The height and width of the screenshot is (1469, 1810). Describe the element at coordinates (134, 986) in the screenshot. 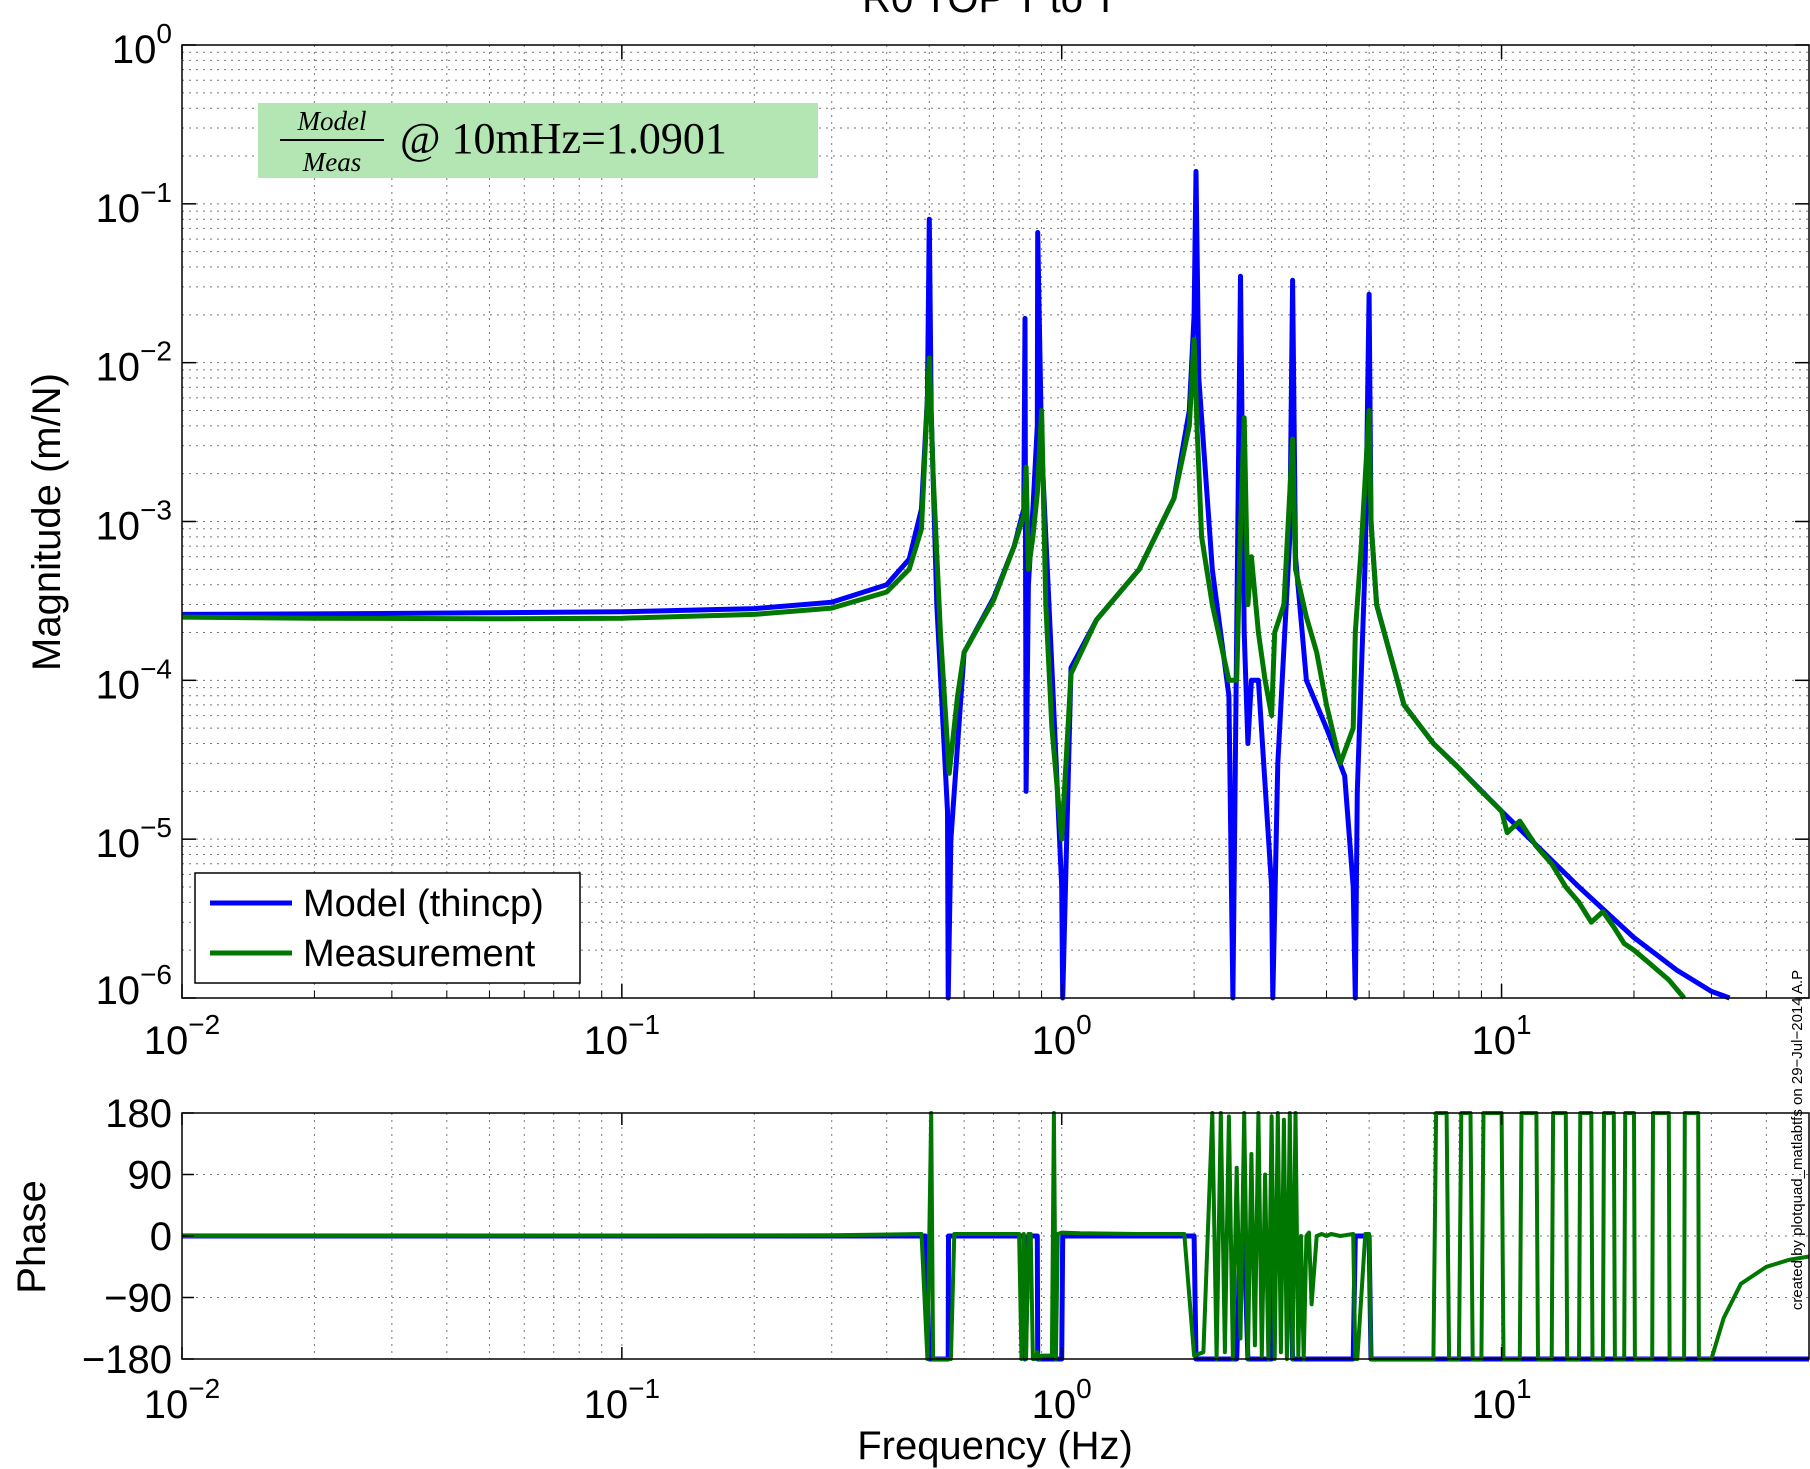

I see `y-tick-label: 10−6` at that location.